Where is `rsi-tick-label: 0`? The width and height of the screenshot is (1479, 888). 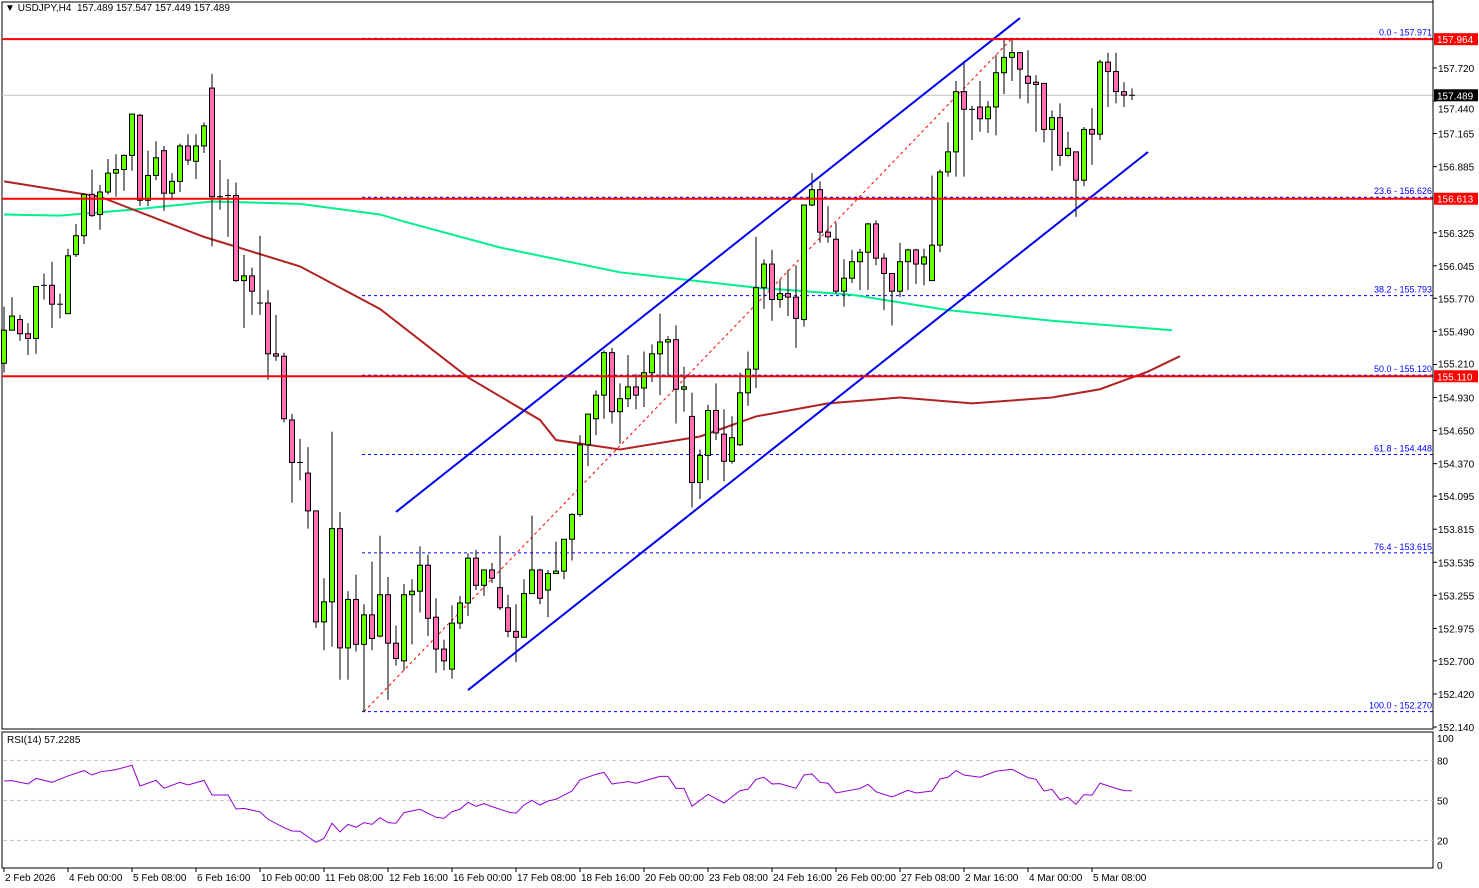
rsi-tick-label: 0 is located at coordinates (1440, 866).